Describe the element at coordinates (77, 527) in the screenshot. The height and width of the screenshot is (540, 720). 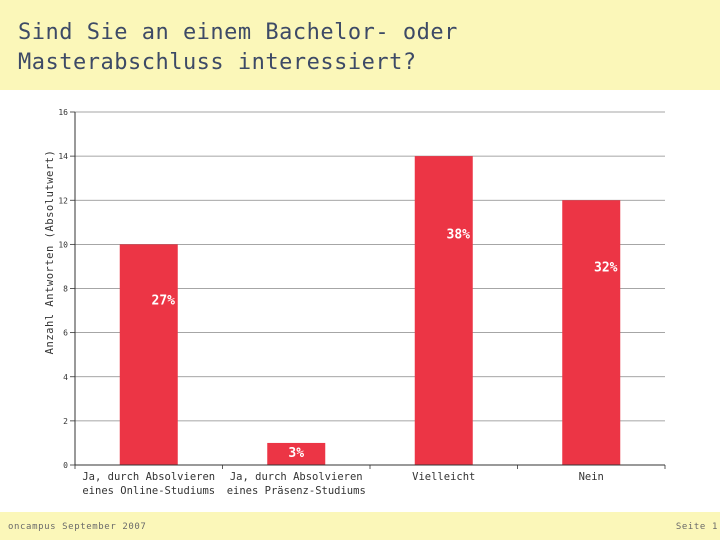
I see `footer-left-text: oncampus September 2007` at that location.